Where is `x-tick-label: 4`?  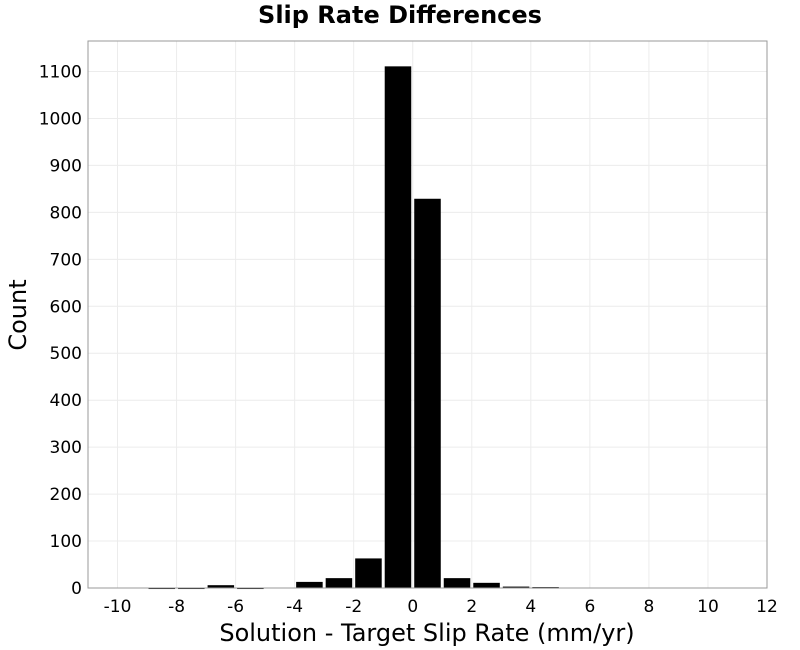 x-tick-label: 4 is located at coordinates (530, 607).